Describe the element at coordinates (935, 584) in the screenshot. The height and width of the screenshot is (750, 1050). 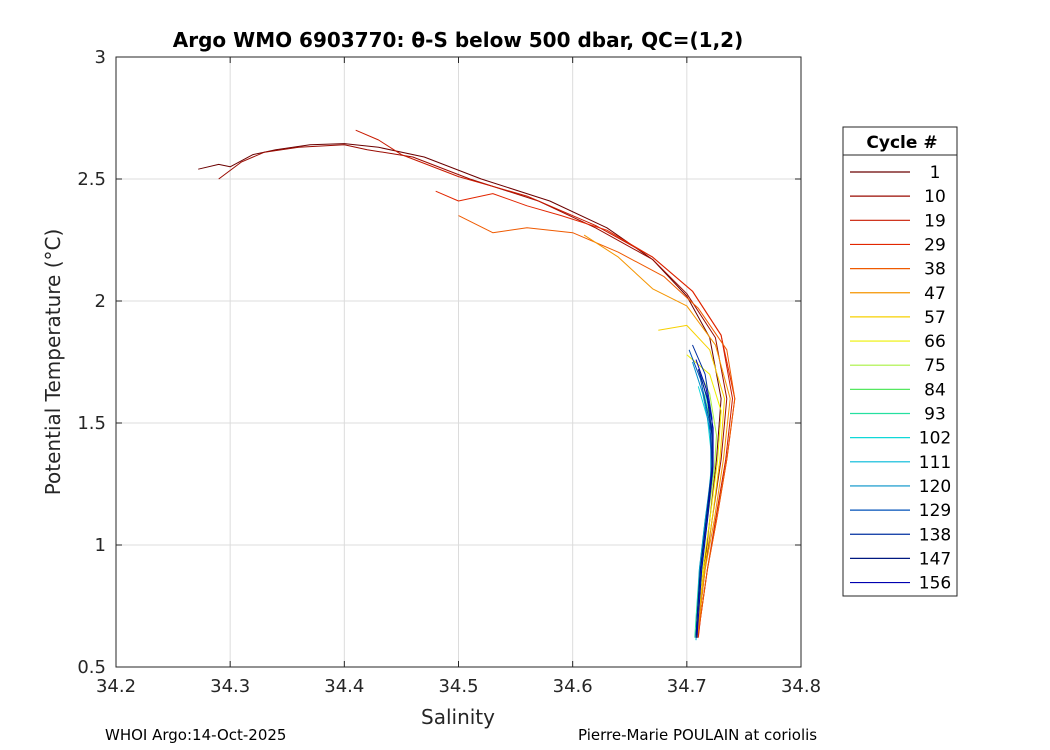
I see `legend-label-156: 156` at that location.